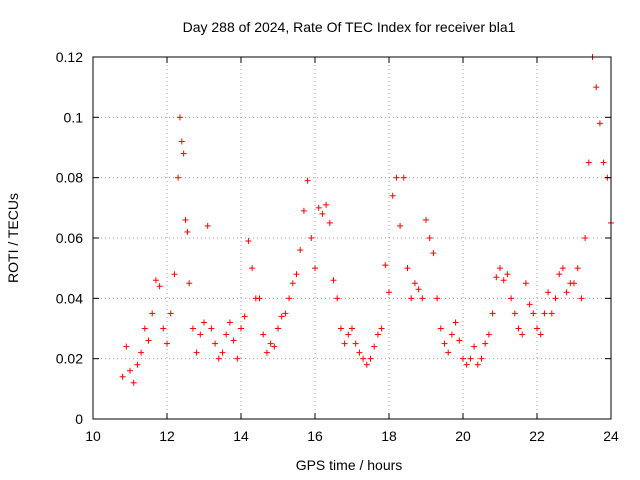 This screenshot has width=640, height=480. Describe the element at coordinates (74, 117) in the screenshot. I see `y-tick-label: 0.1` at that location.